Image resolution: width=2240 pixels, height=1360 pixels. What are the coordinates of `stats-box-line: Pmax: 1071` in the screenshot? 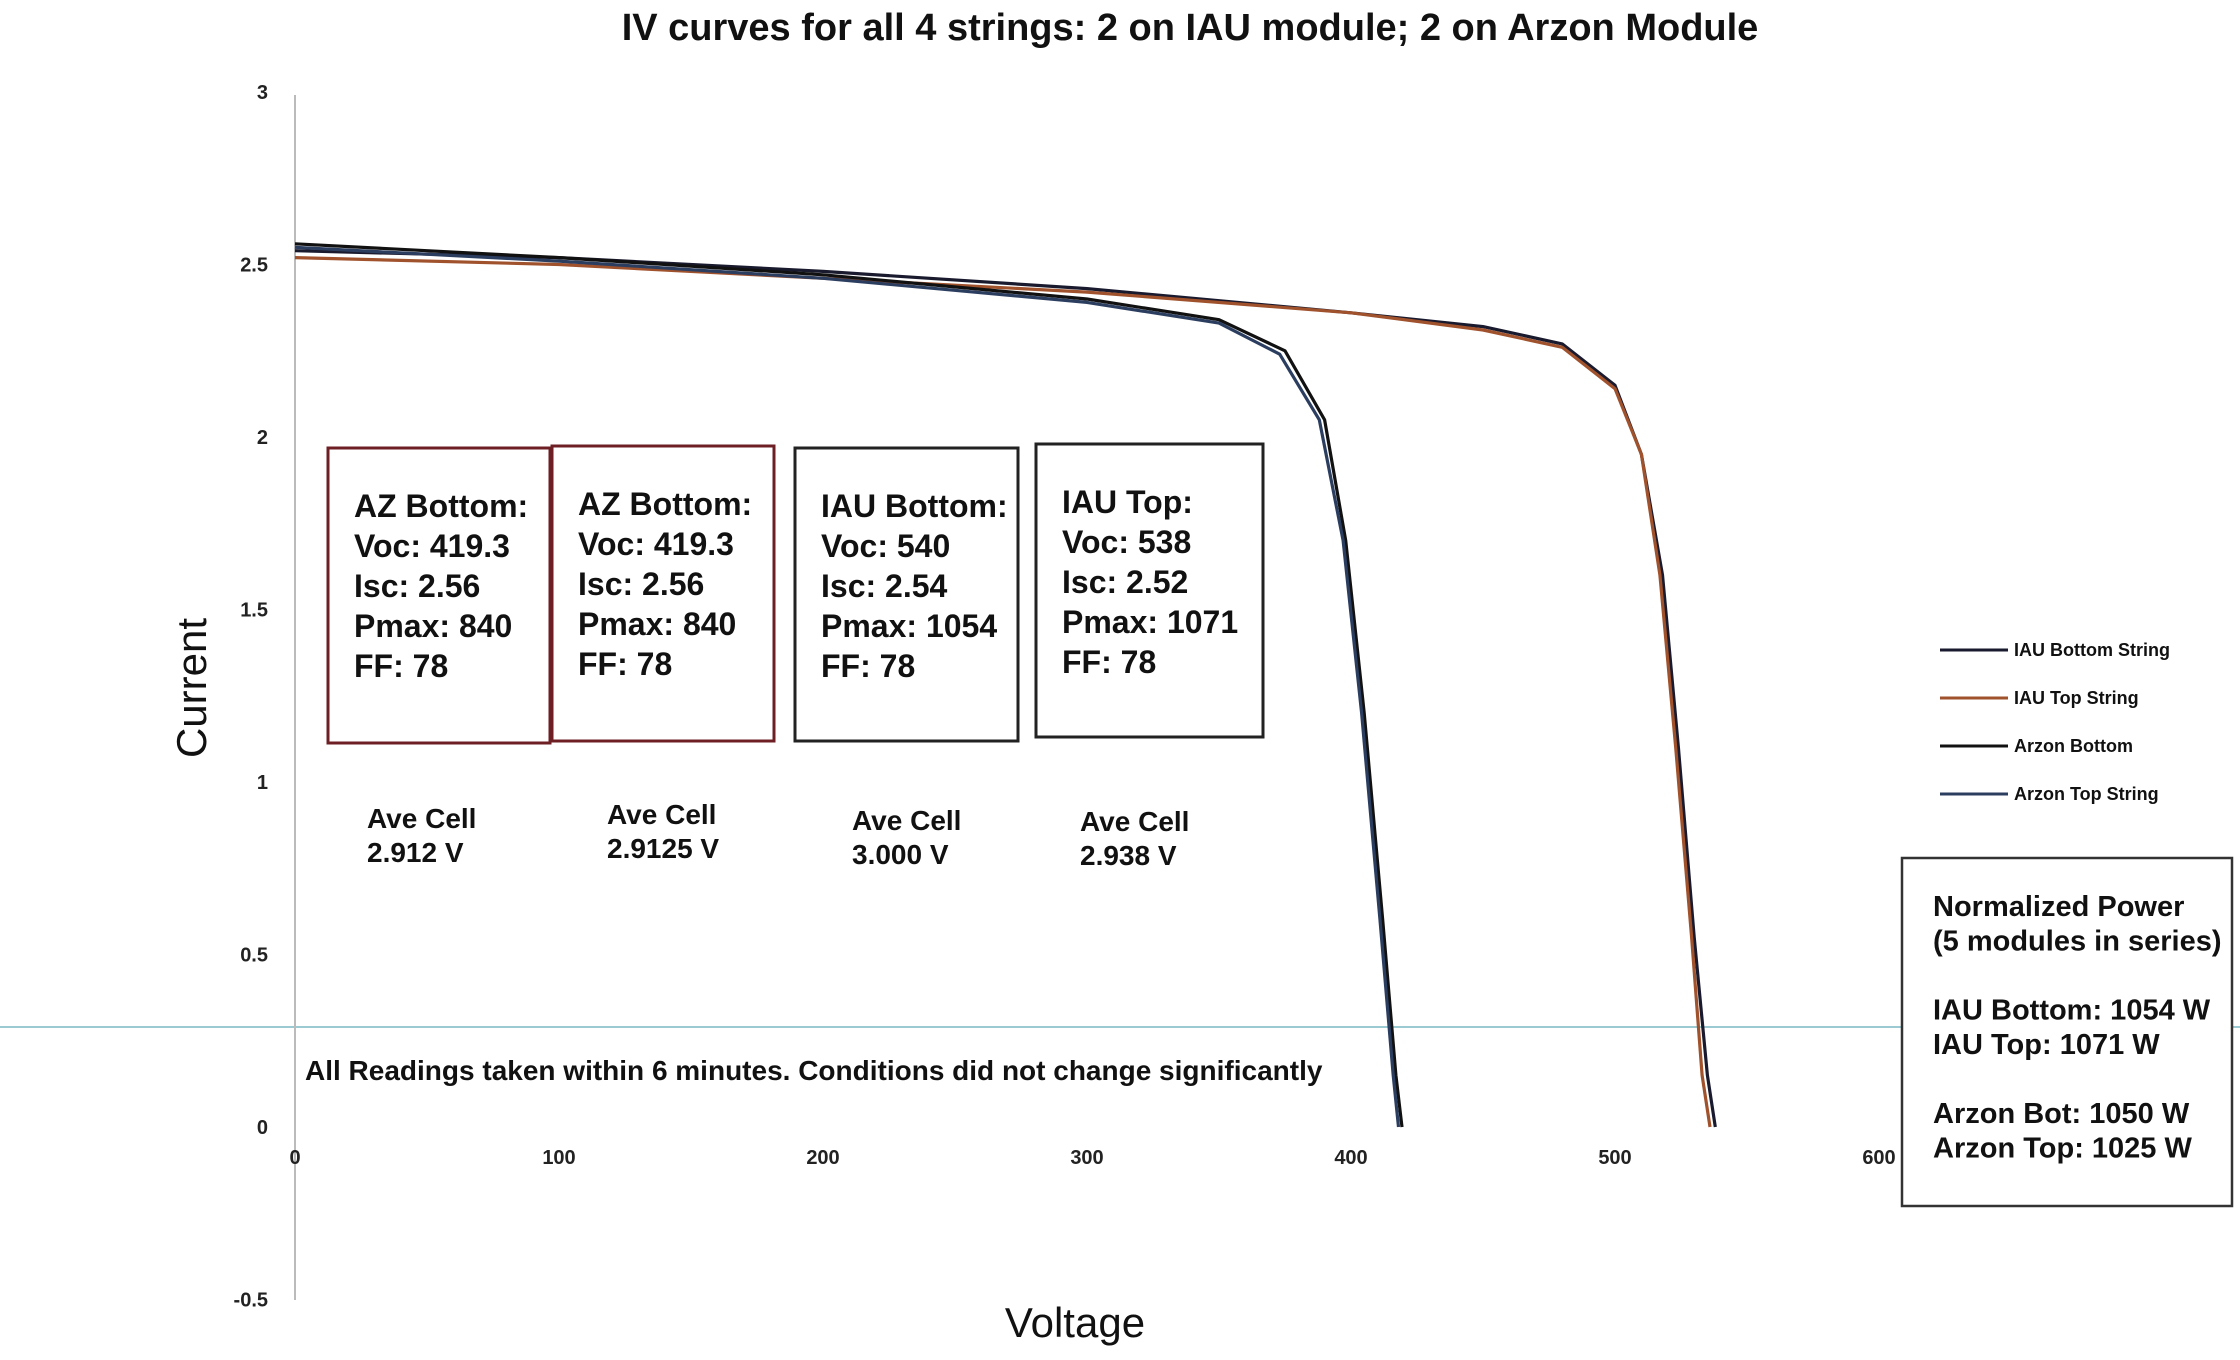 It's located at (1150, 622).